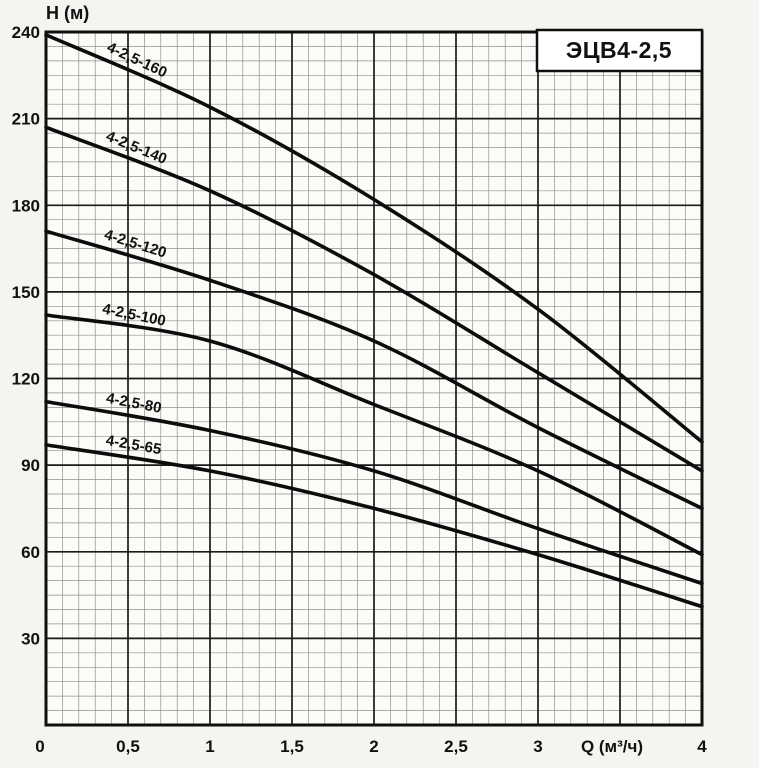 The height and width of the screenshot is (768, 759). Describe the element at coordinates (702, 746) in the screenshot. I see `x-tick-label-4: 4` at that location.